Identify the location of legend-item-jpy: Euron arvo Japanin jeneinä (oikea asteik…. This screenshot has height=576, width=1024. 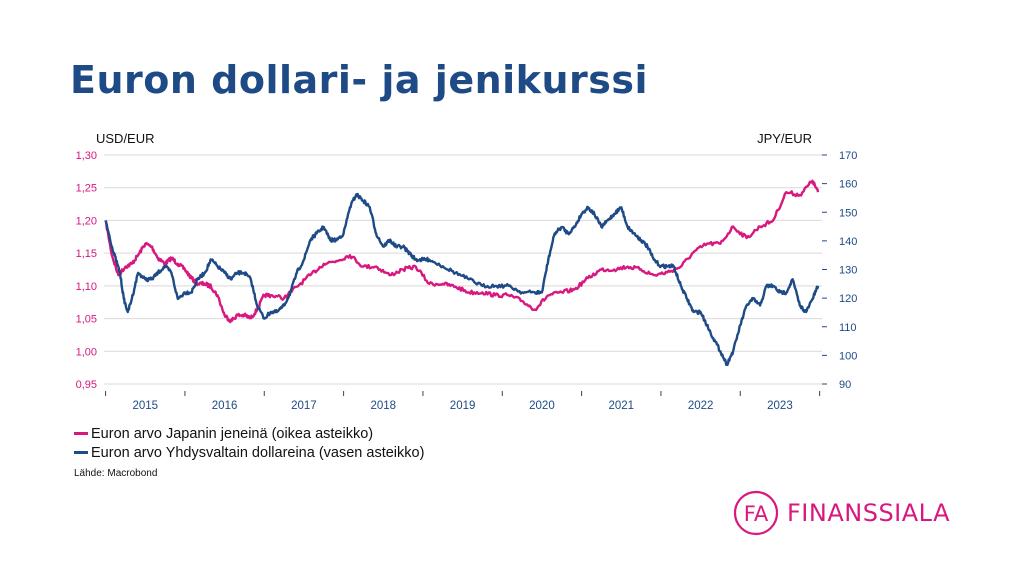
(249, 433).